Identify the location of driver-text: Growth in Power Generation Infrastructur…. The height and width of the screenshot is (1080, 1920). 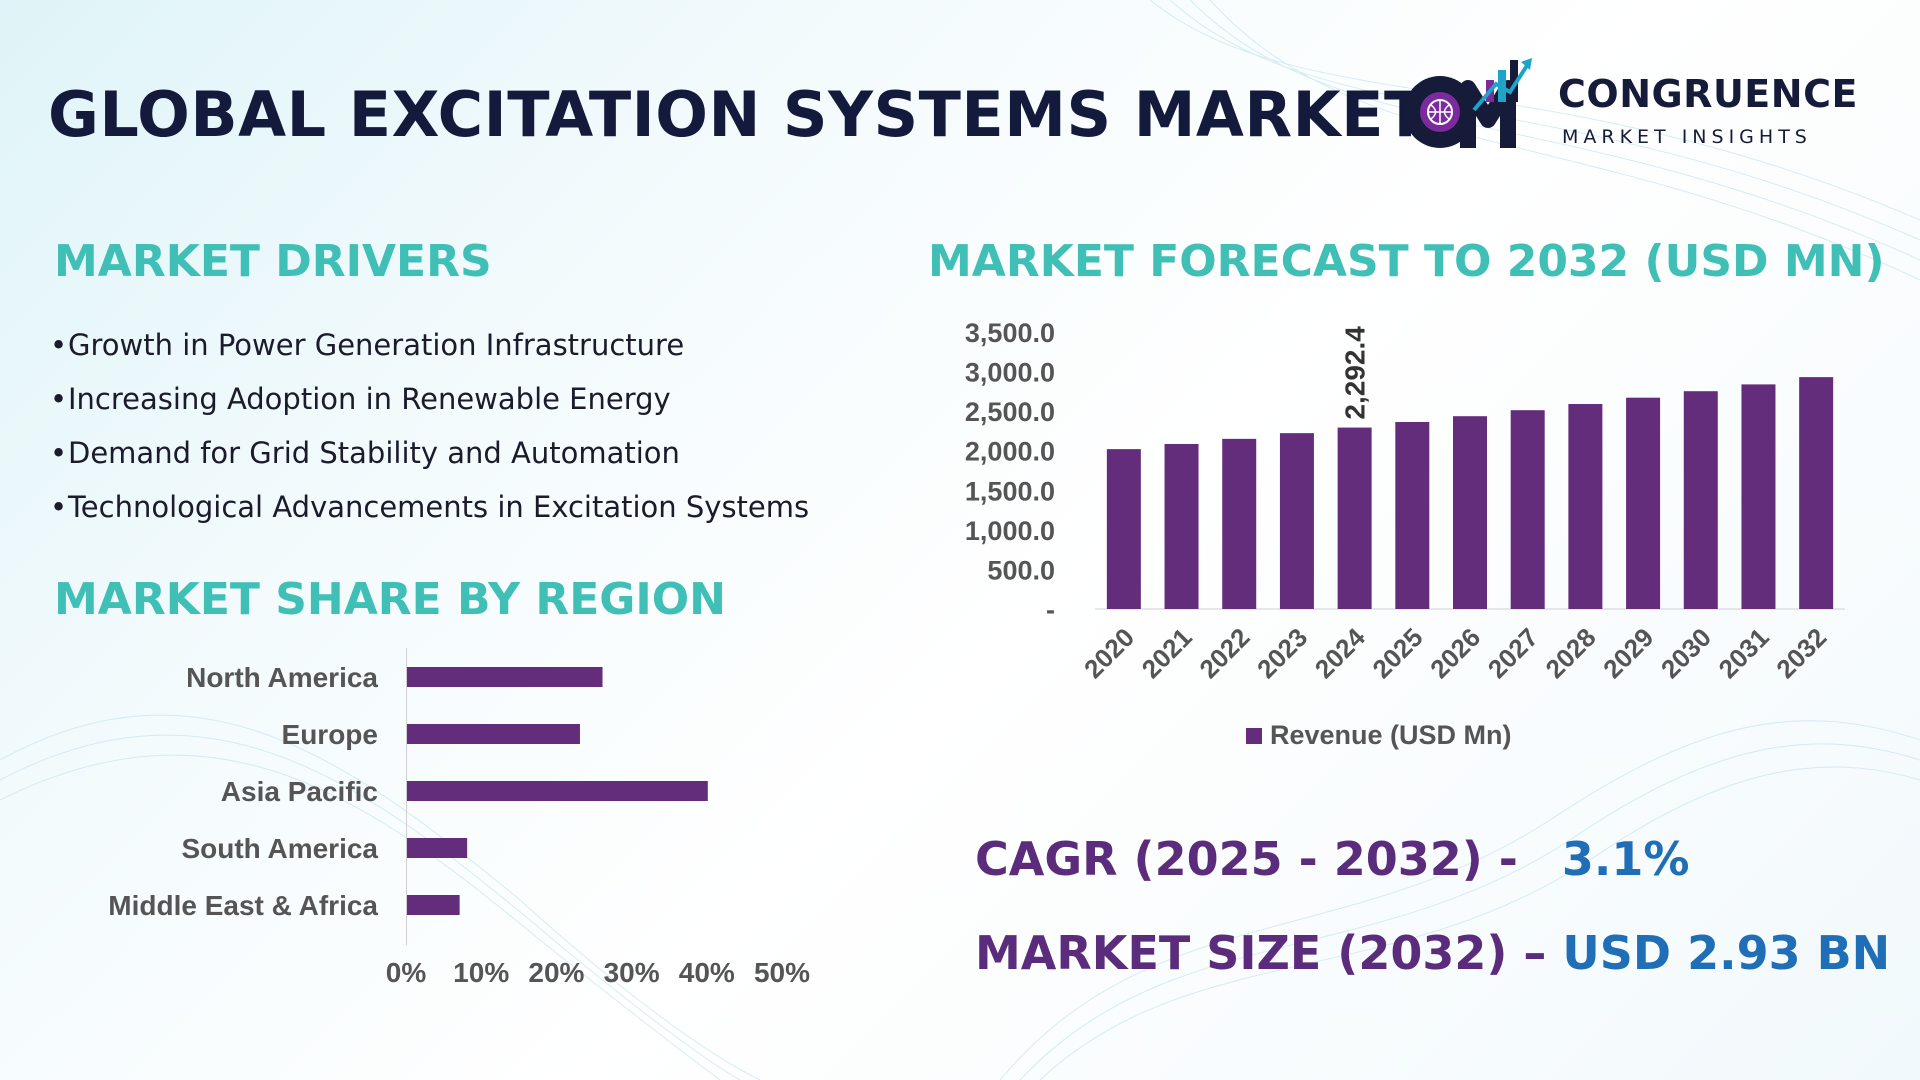
(376, 345).